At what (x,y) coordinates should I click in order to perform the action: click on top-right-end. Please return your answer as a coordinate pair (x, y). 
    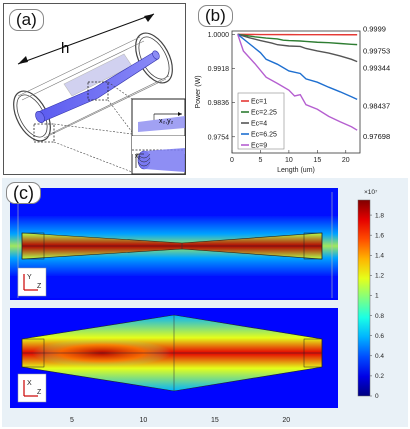
    Looking at the image, I should click on (313, 246).